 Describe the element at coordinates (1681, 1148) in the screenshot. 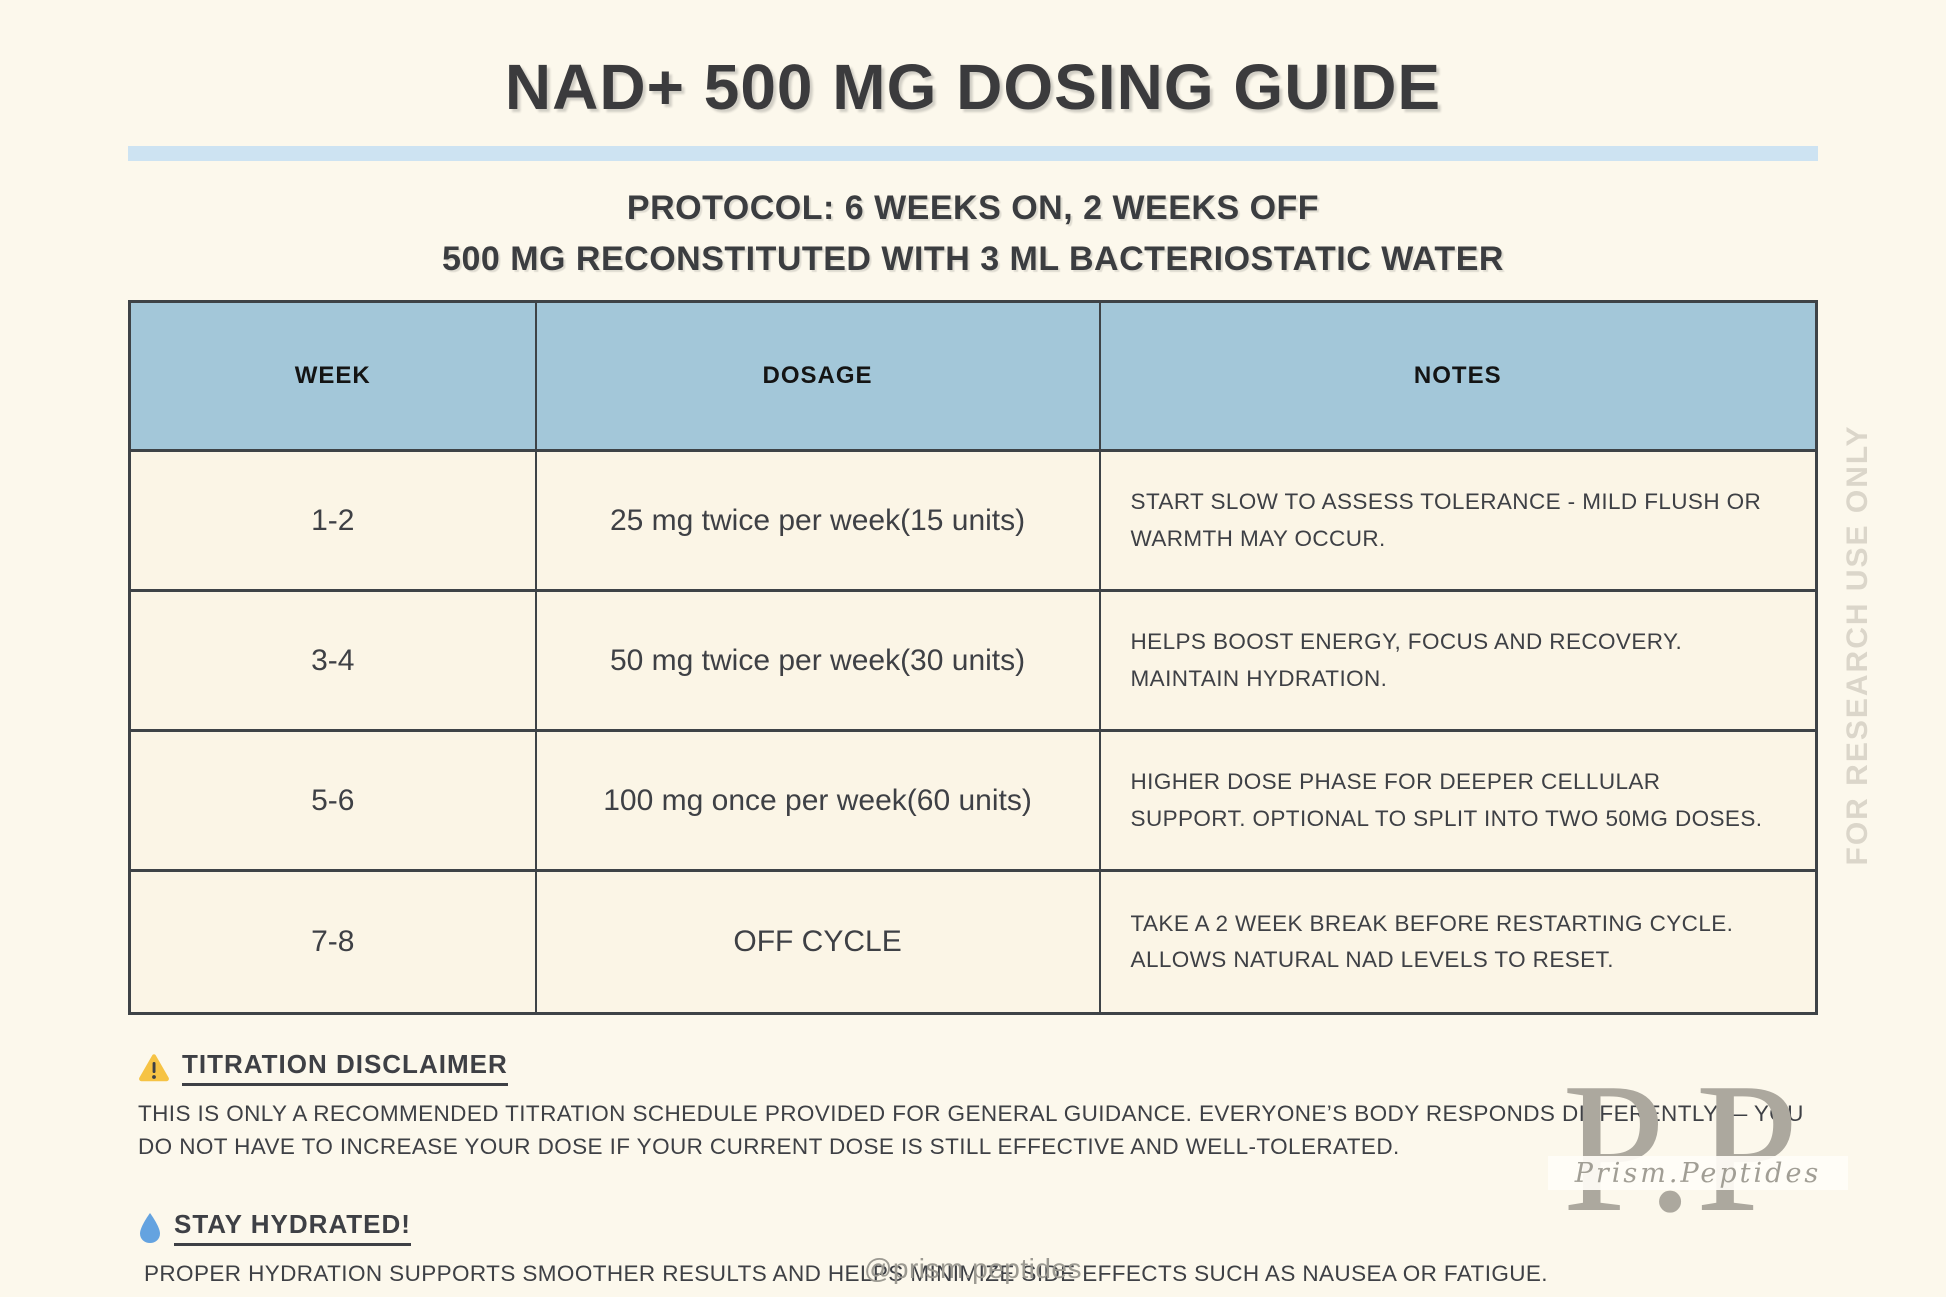

I see `watermark-initials: P.P` at that location.